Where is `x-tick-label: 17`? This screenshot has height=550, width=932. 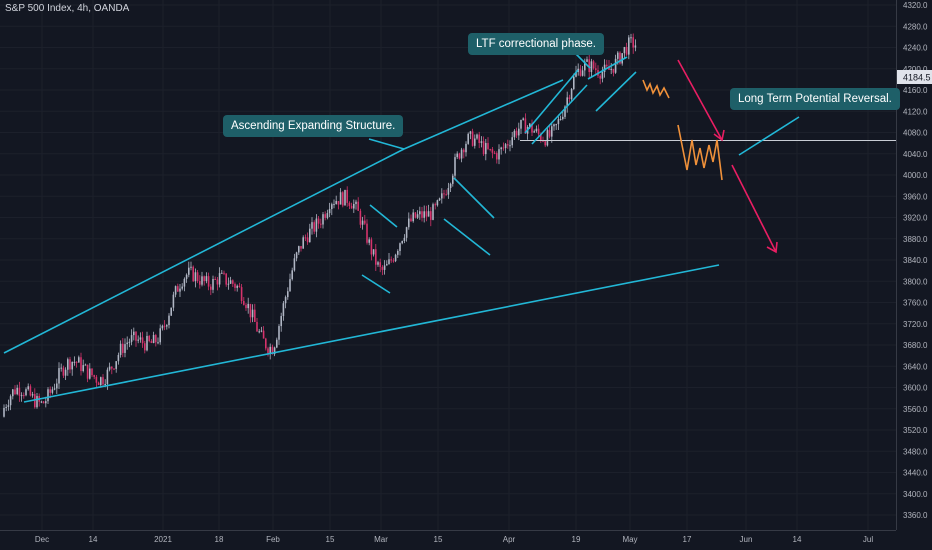
x-tick-label: 17 is located at coordinates (687, 539).